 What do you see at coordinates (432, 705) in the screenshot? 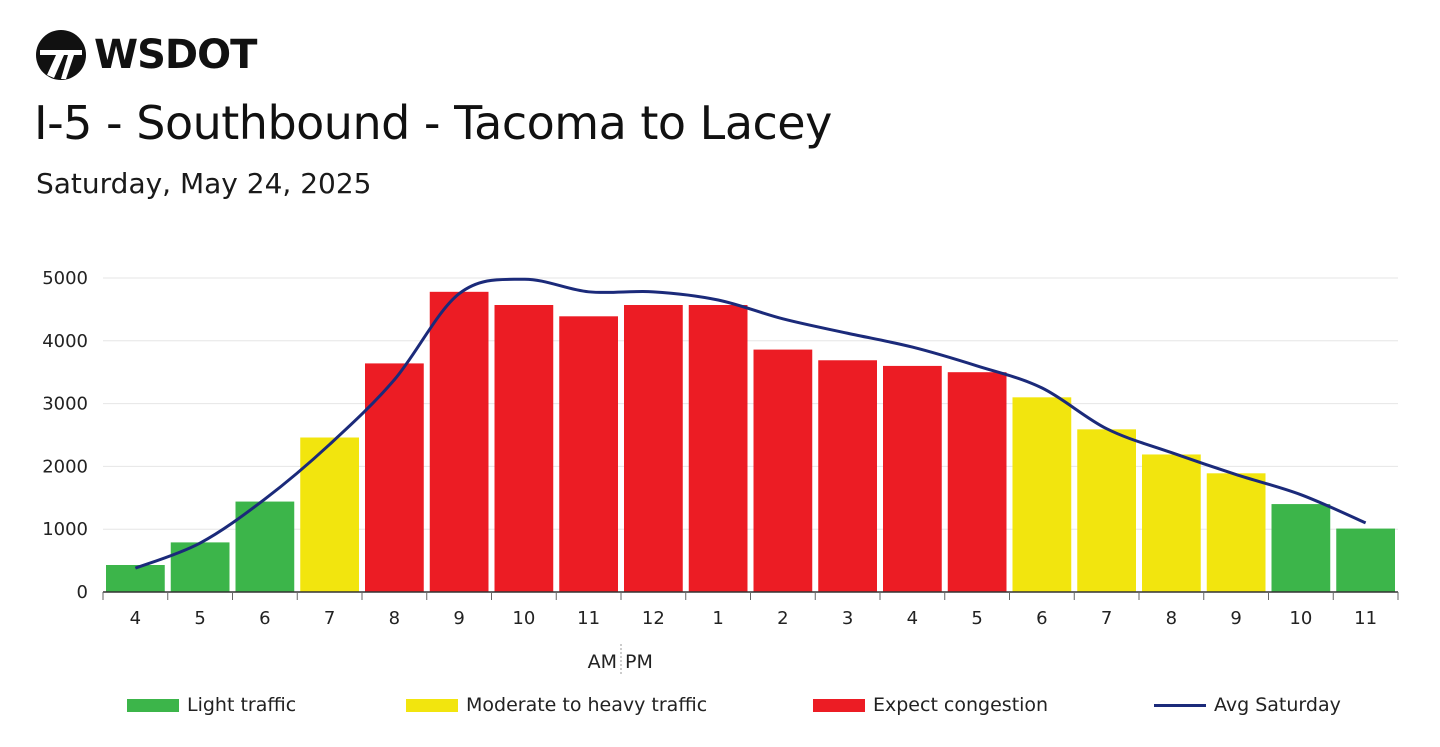
I see `legend-swatch-moderate` at bounding box center [432, 705].